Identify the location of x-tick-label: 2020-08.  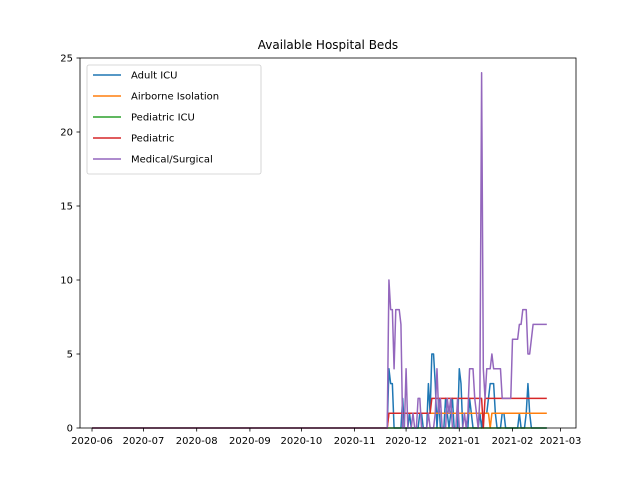
(197, 441).